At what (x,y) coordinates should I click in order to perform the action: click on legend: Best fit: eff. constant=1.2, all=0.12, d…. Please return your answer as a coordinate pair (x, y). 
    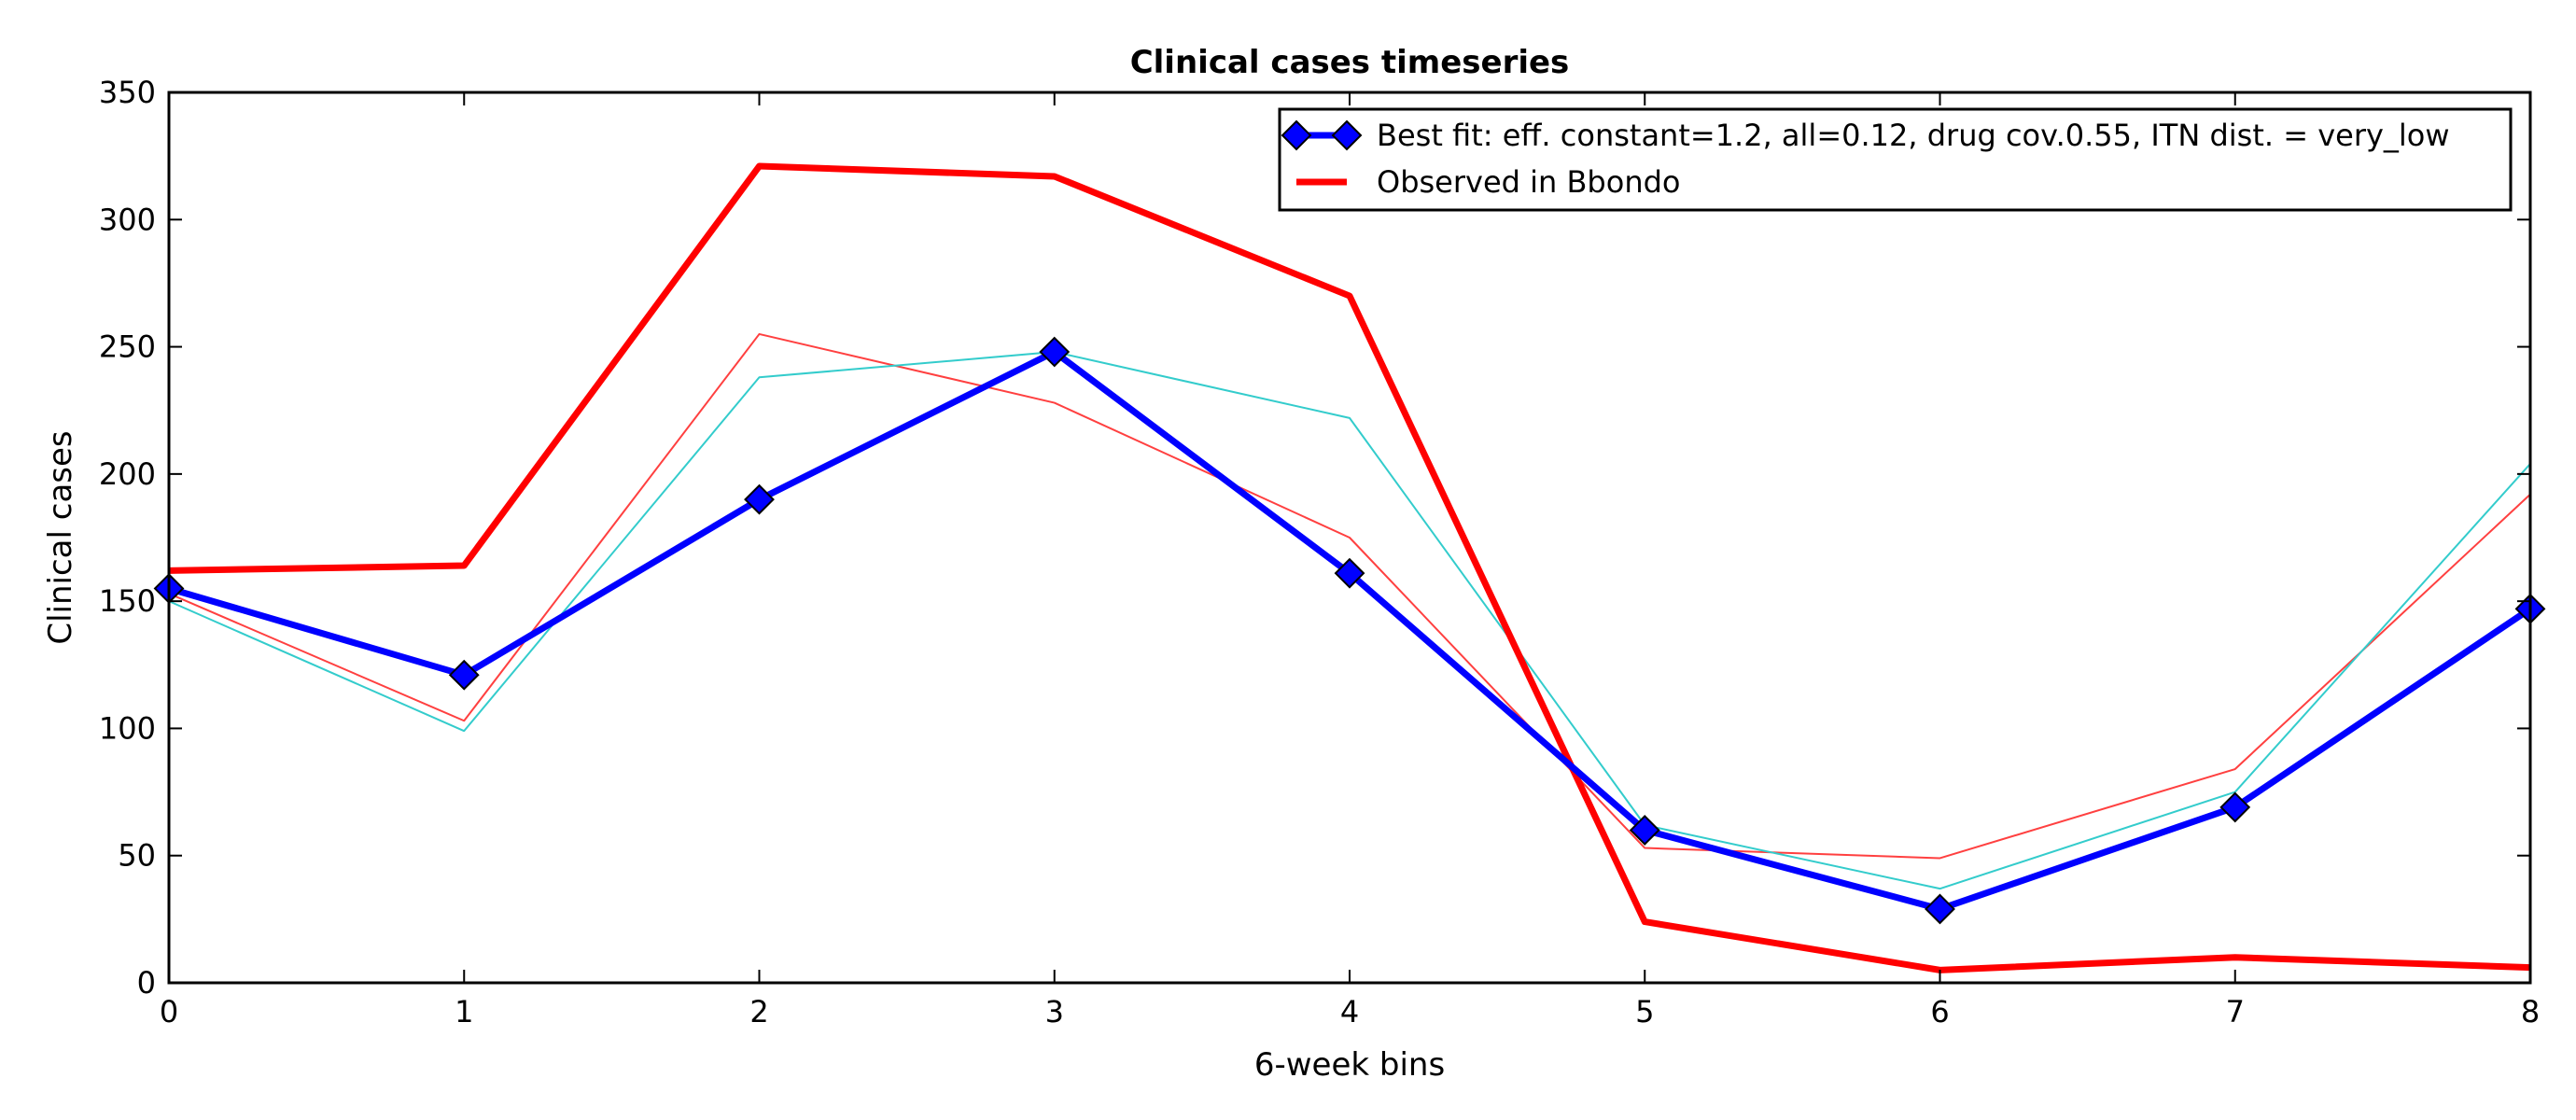
    Looking at the image, I should click on (1895, 159).